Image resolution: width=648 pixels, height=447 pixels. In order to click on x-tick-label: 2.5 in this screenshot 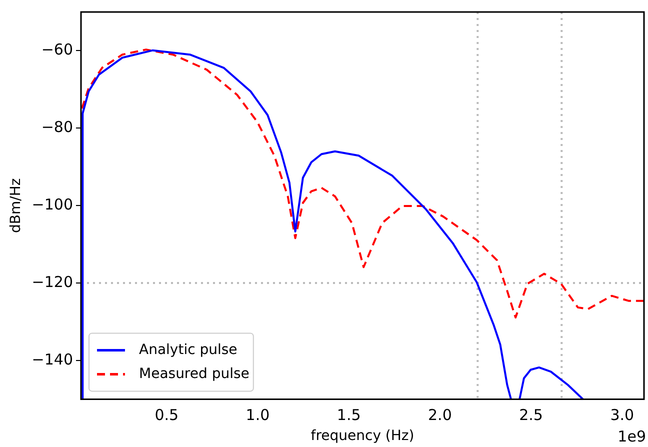, I will do `click(531, 415)`.